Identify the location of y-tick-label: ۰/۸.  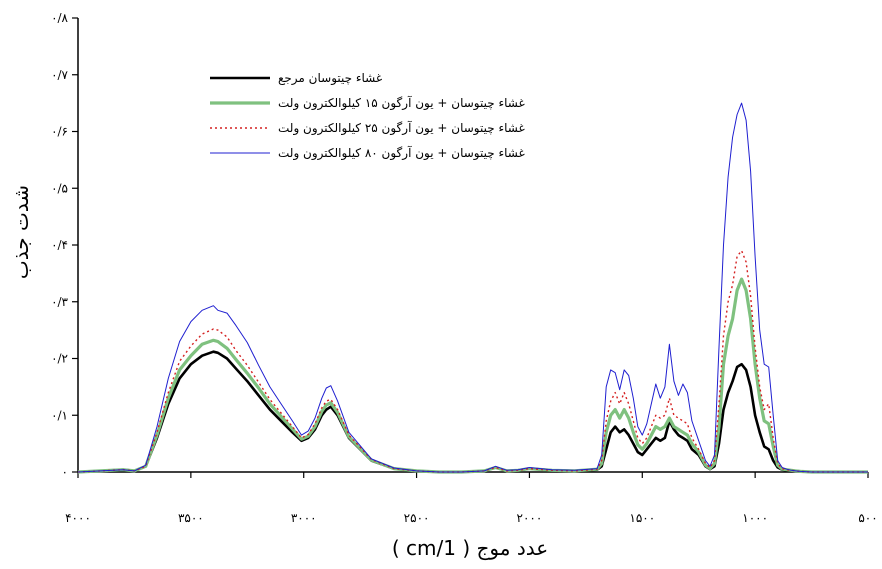
(59, 18).